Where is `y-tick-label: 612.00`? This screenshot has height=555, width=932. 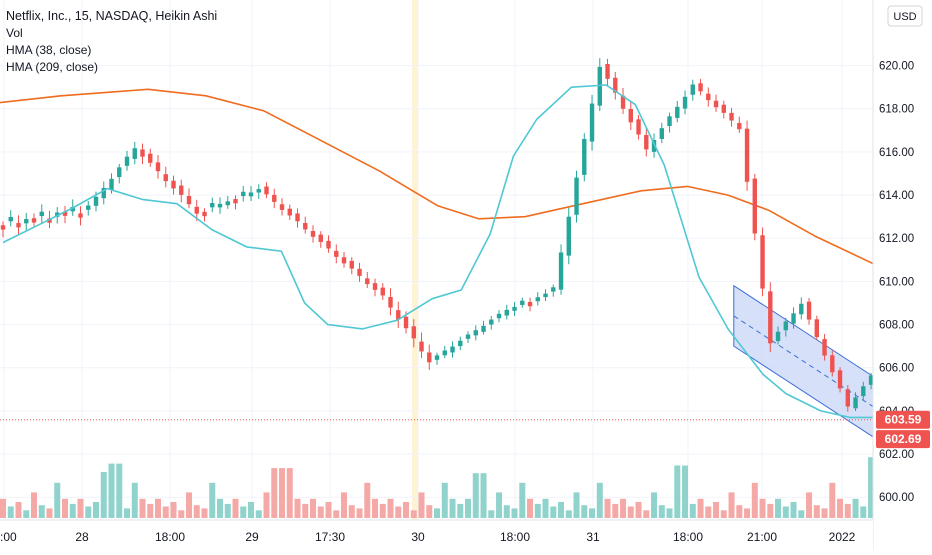 y-tick-label: 612.00 is located at coordinates (896, 239).